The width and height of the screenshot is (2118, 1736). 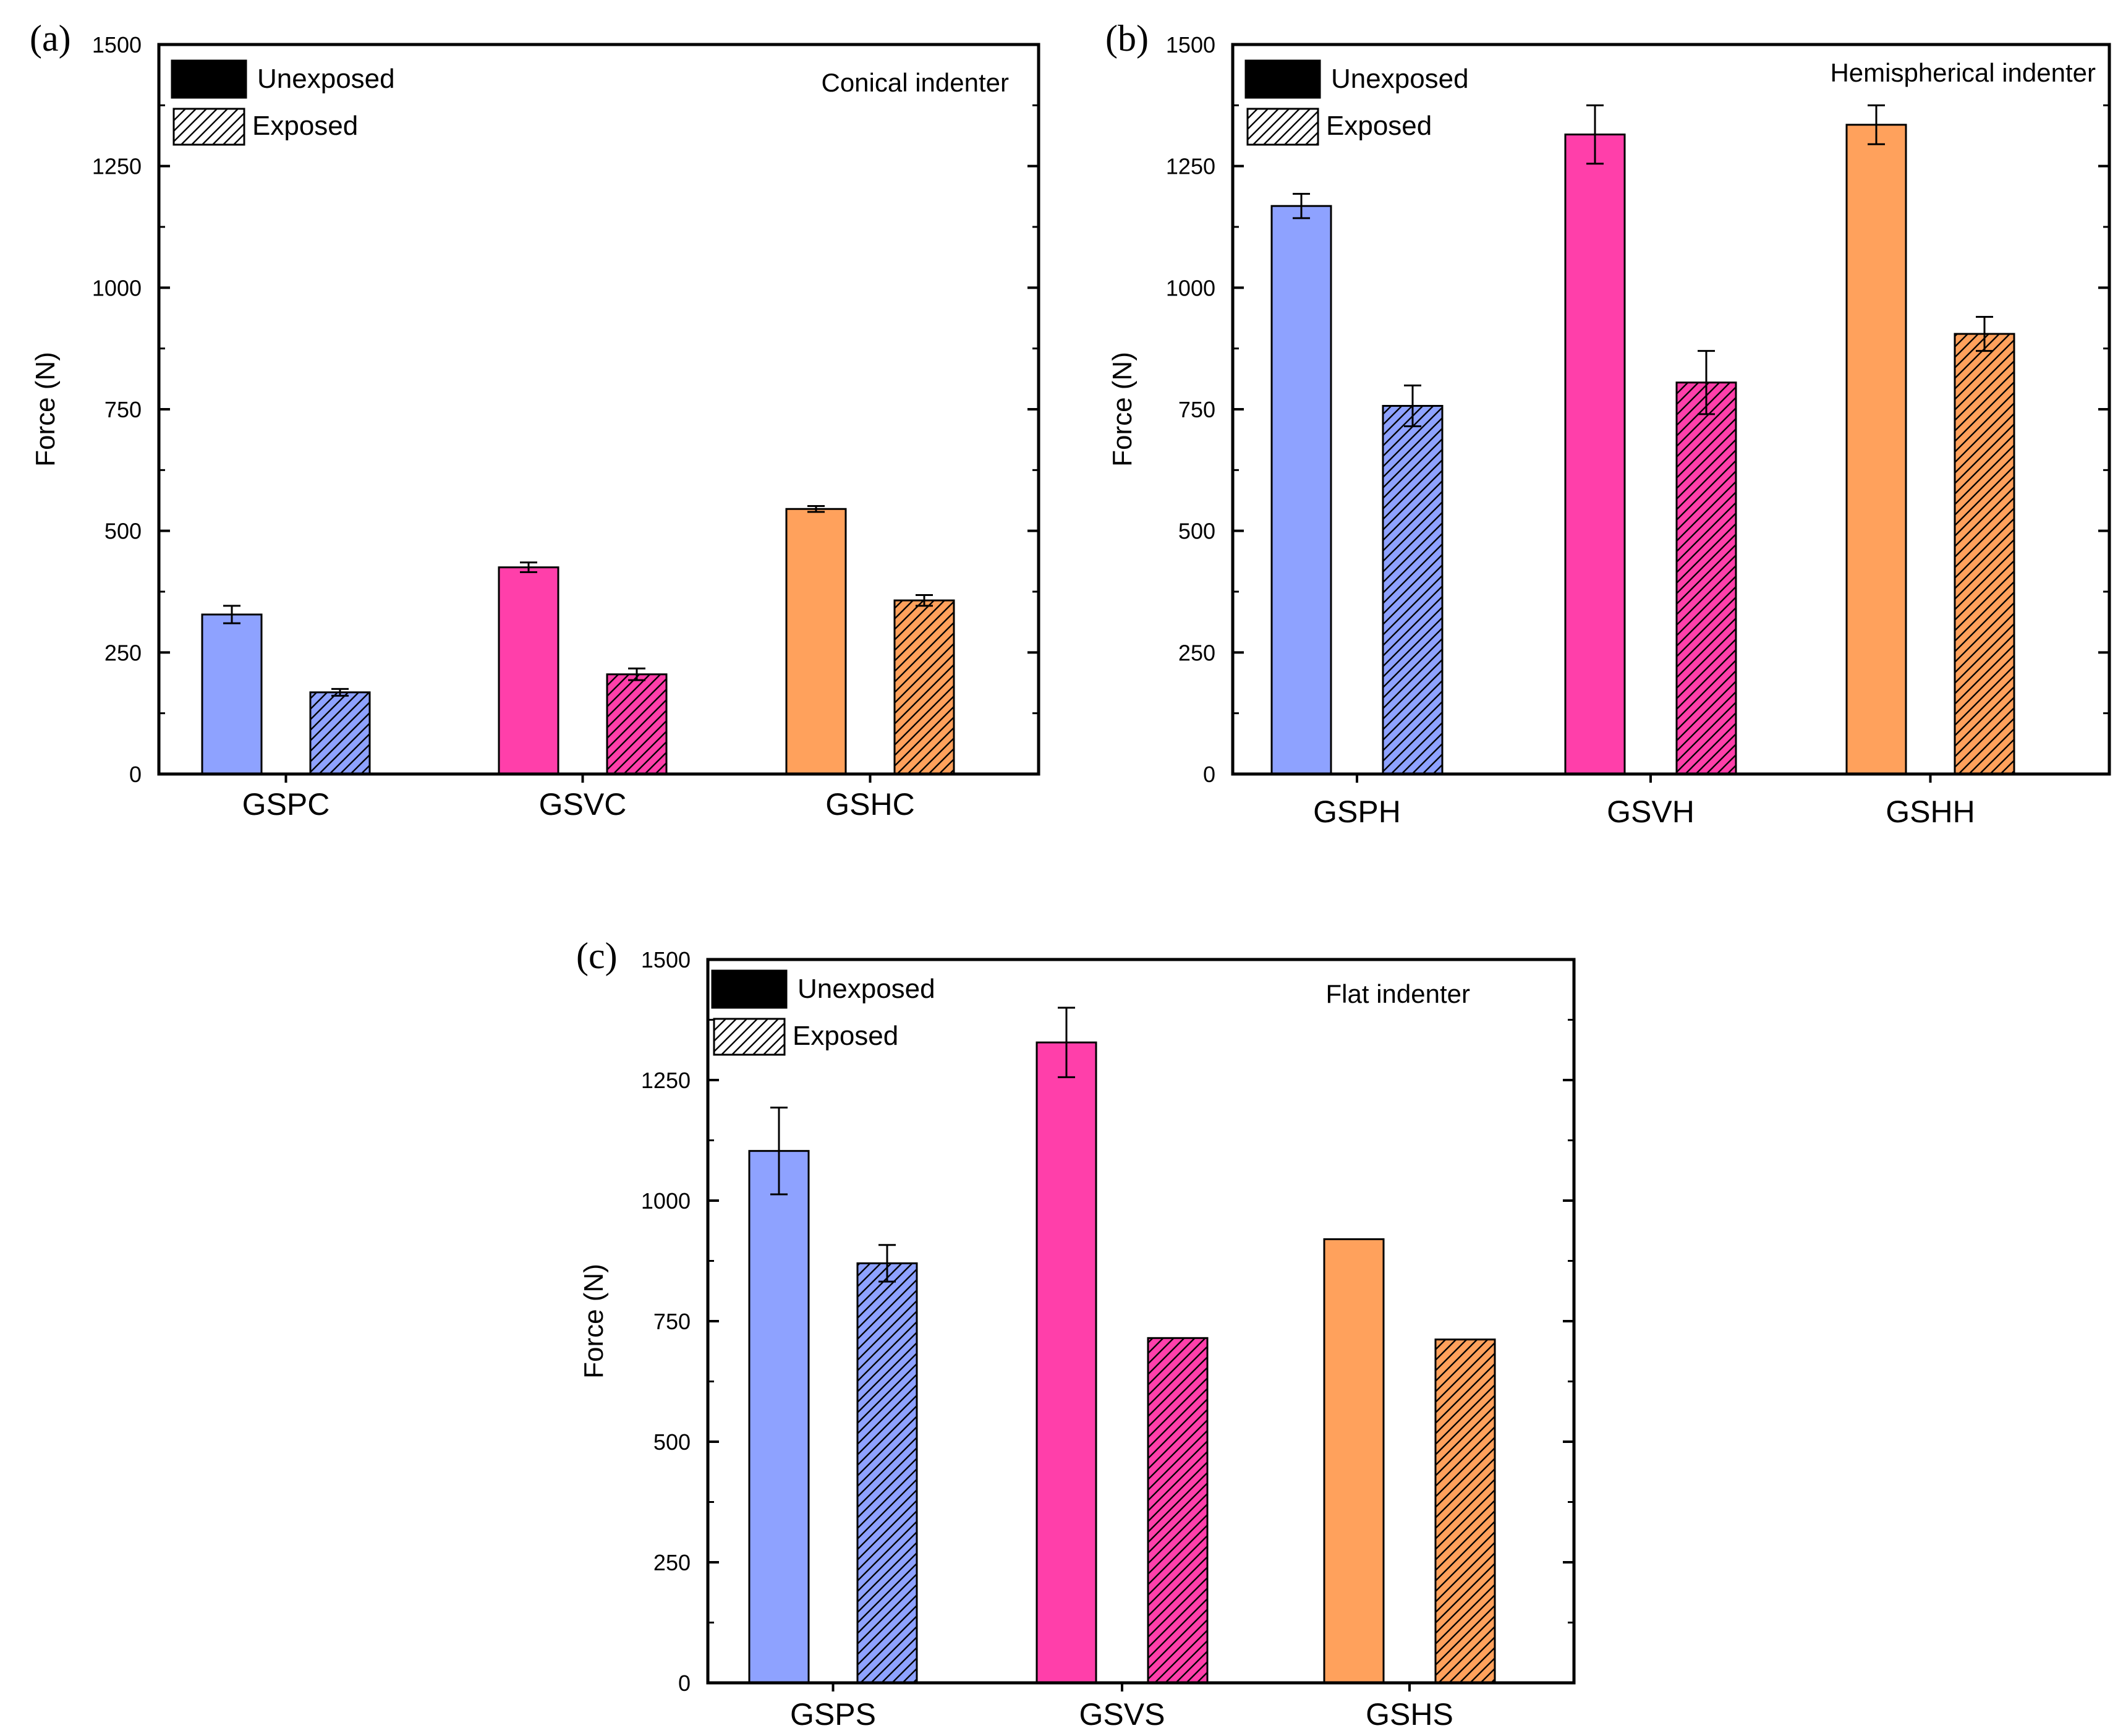 I want to click on category-label: GSHH, so click(x=1930, y=811).